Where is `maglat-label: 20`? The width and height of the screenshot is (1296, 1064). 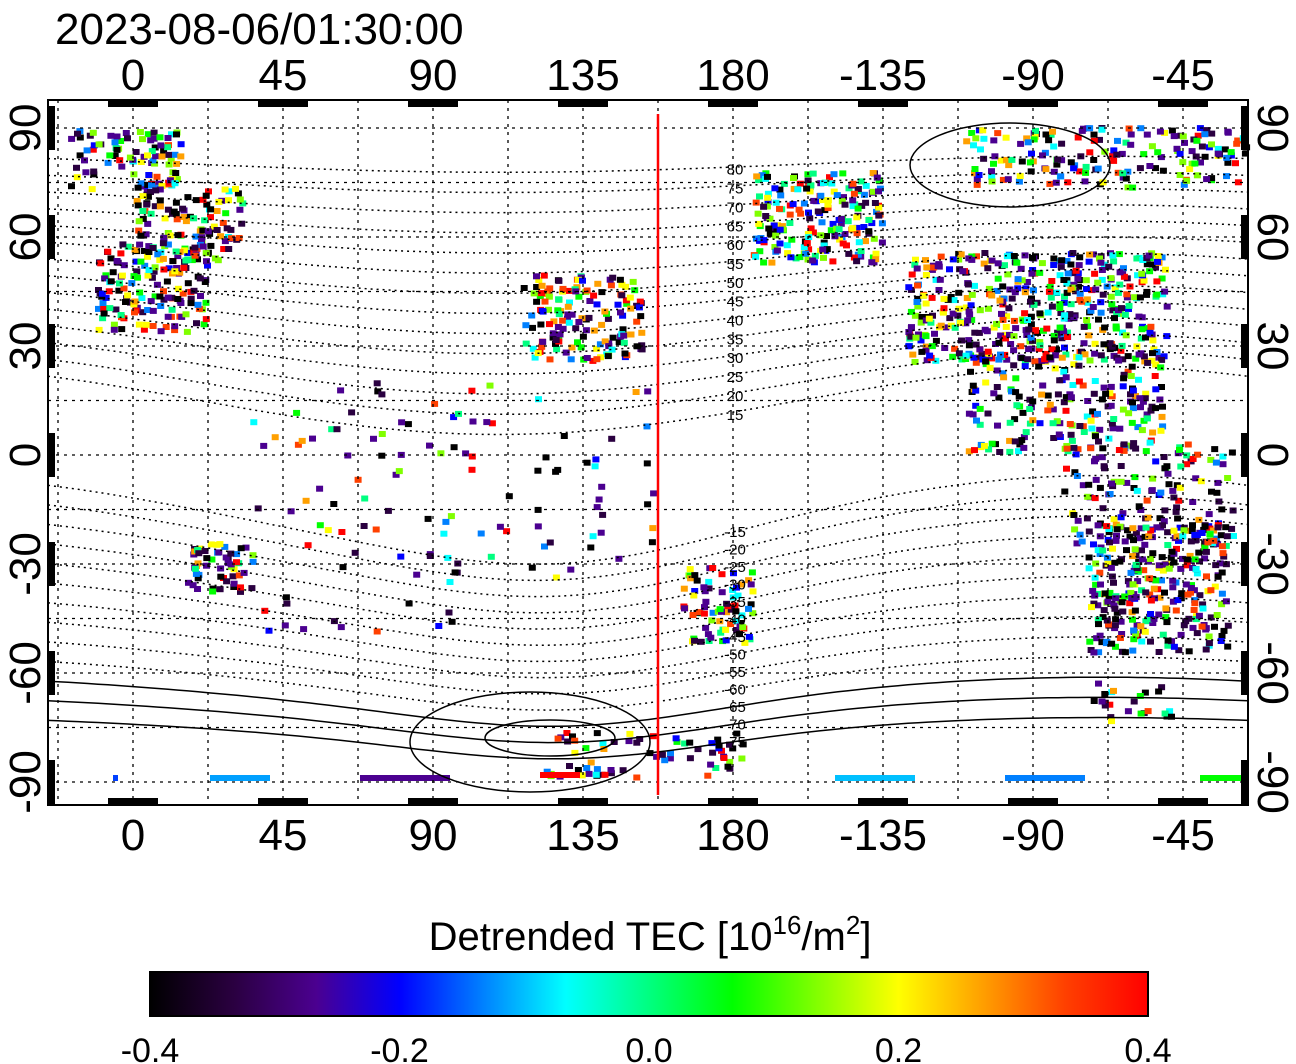 maglat-label: 20 is located at coordinates (735, 396).